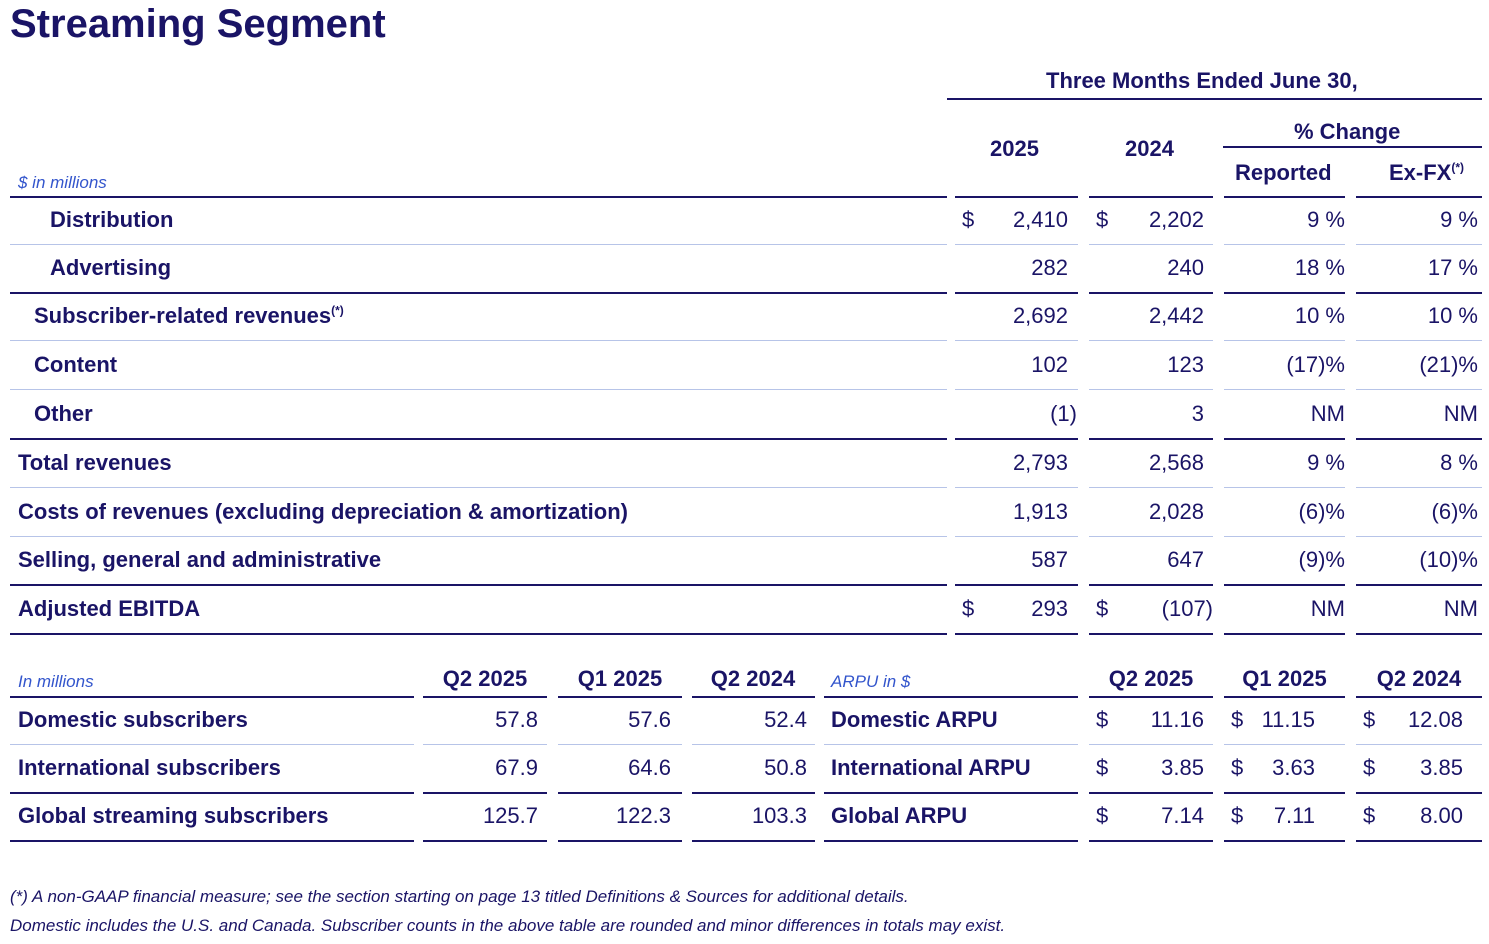 The height and width of the screenshot is (944, 1489). Describe the element at coordinates (1185, 267) in the screenshot. I see `value-2024: 240` at that location.